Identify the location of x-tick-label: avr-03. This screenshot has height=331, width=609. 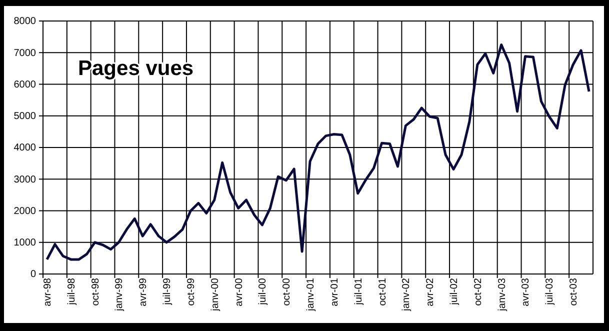
(526, 292).